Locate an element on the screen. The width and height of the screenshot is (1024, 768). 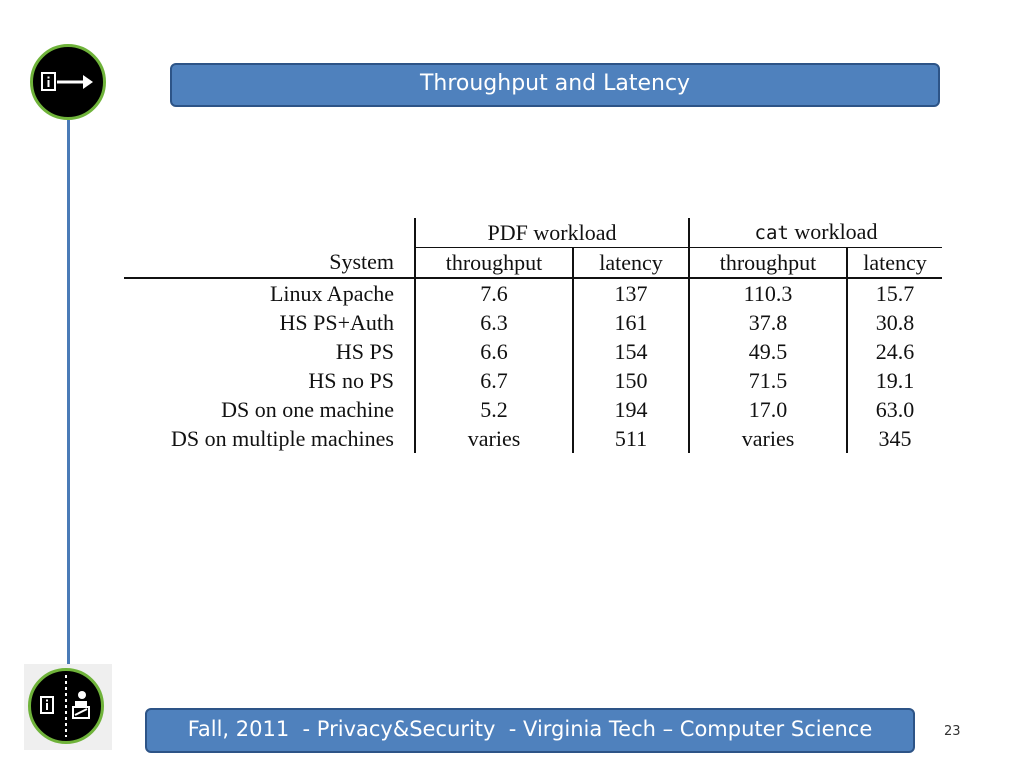
cat-latency-cell: 19.1 is located at coordinates (894, 380).